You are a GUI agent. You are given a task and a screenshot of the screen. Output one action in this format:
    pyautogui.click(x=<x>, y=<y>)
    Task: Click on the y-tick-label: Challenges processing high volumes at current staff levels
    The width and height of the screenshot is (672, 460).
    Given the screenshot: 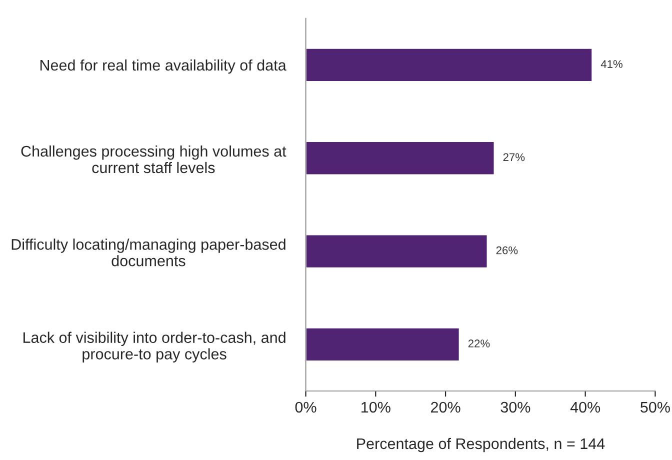 What is the action you would take?
    pyautogui.click(x=153, y=159)
    